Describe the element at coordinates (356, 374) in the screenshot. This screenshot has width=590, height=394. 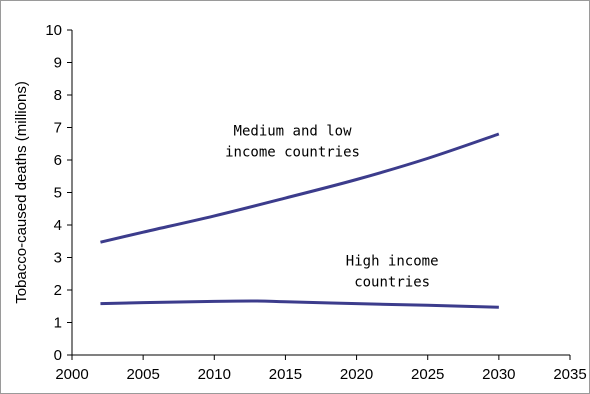
I see `x-tick-label: 2020` at that location.